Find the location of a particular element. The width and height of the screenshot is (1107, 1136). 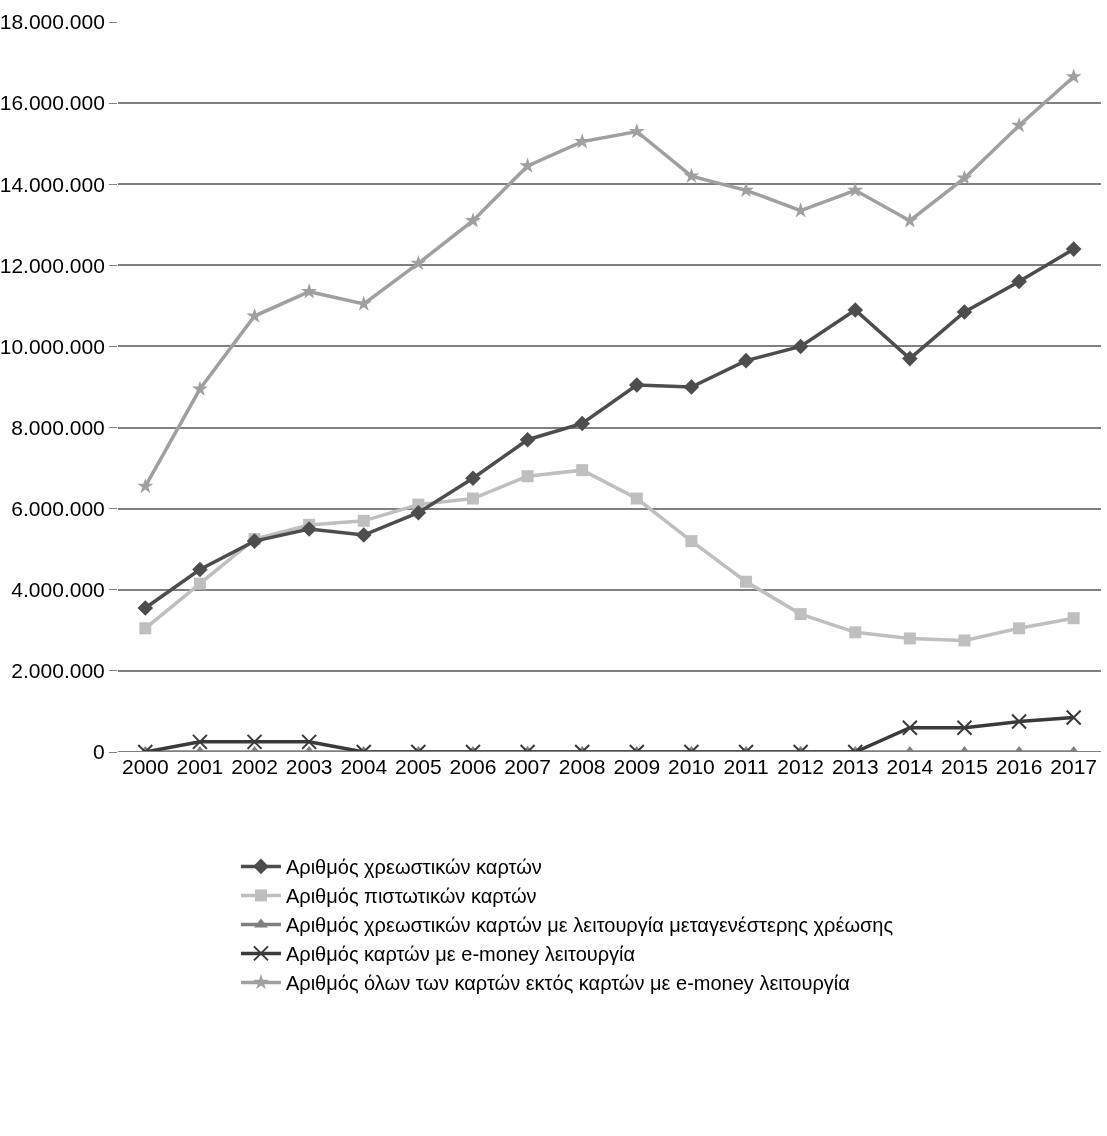

y-tick-label: 16.000.000 is located at coordinates (52, 103).